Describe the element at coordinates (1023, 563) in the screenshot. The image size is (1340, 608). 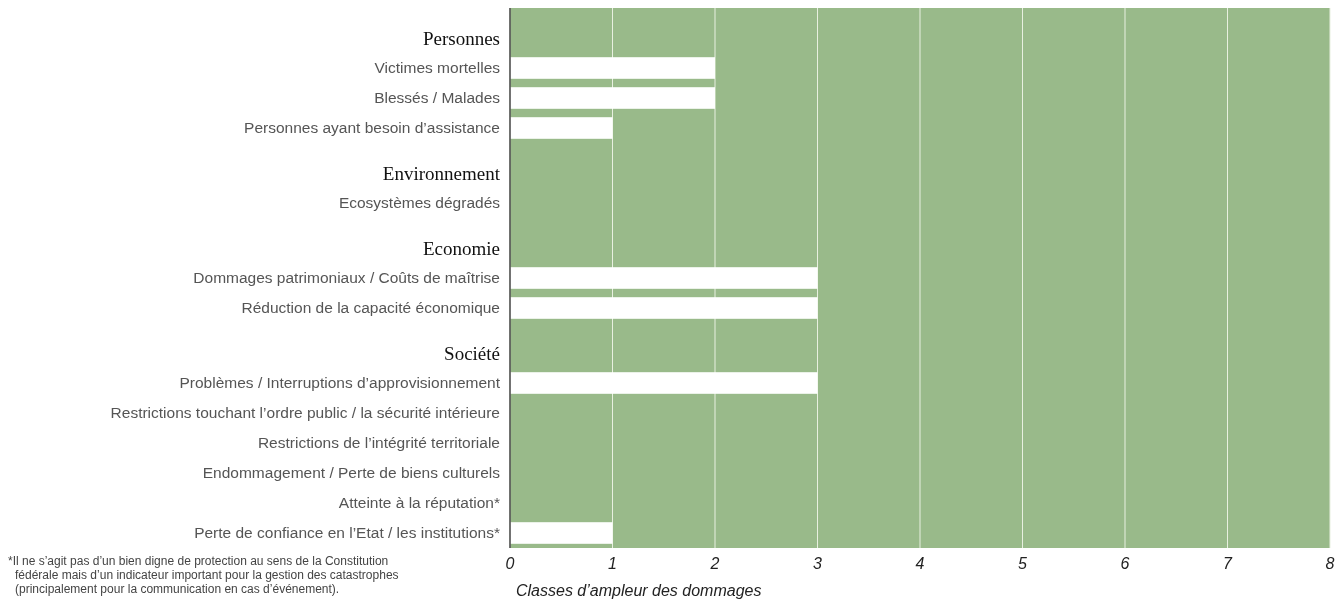
I see `x-tick-label: 5` at that location.